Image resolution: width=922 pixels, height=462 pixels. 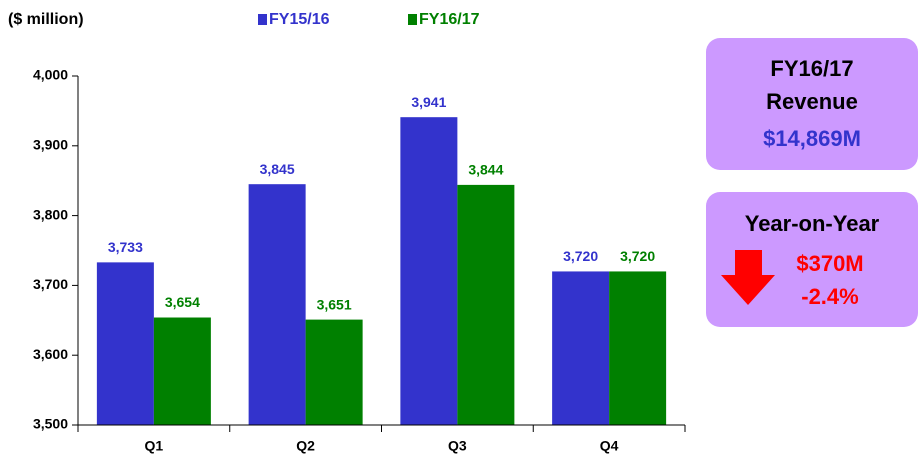 I want to click on change-panel: Year-on-Year $370M -2.4%, so click(x=812, y=259).